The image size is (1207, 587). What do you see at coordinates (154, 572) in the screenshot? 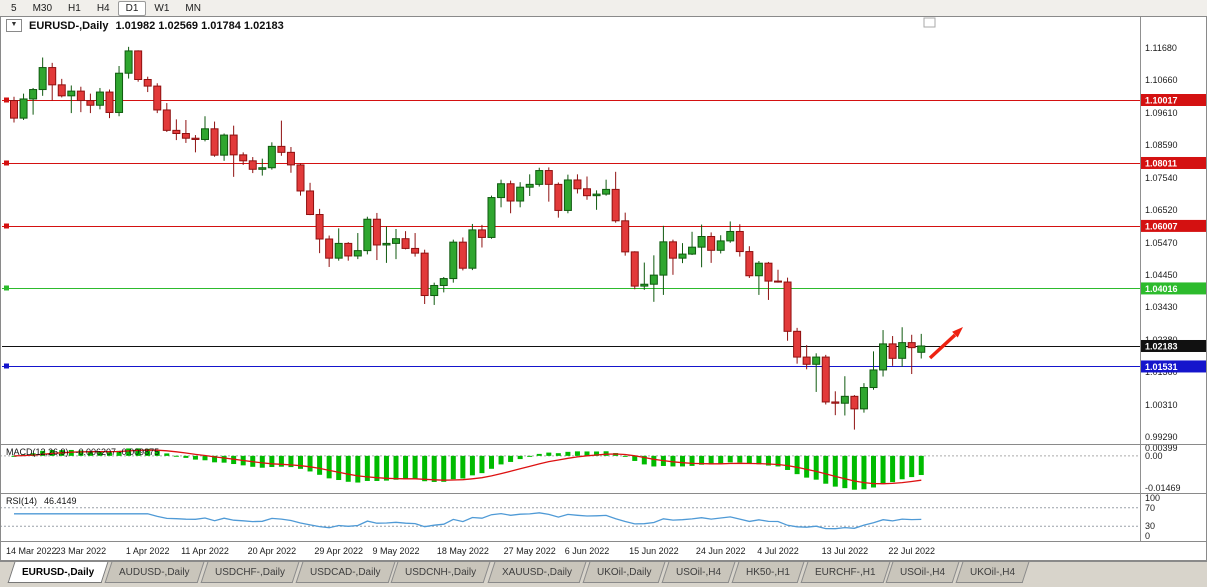
I see `tab-AUDUSD-,Daily: AUDUSD-,Daily` at bounding box center [154, 572].